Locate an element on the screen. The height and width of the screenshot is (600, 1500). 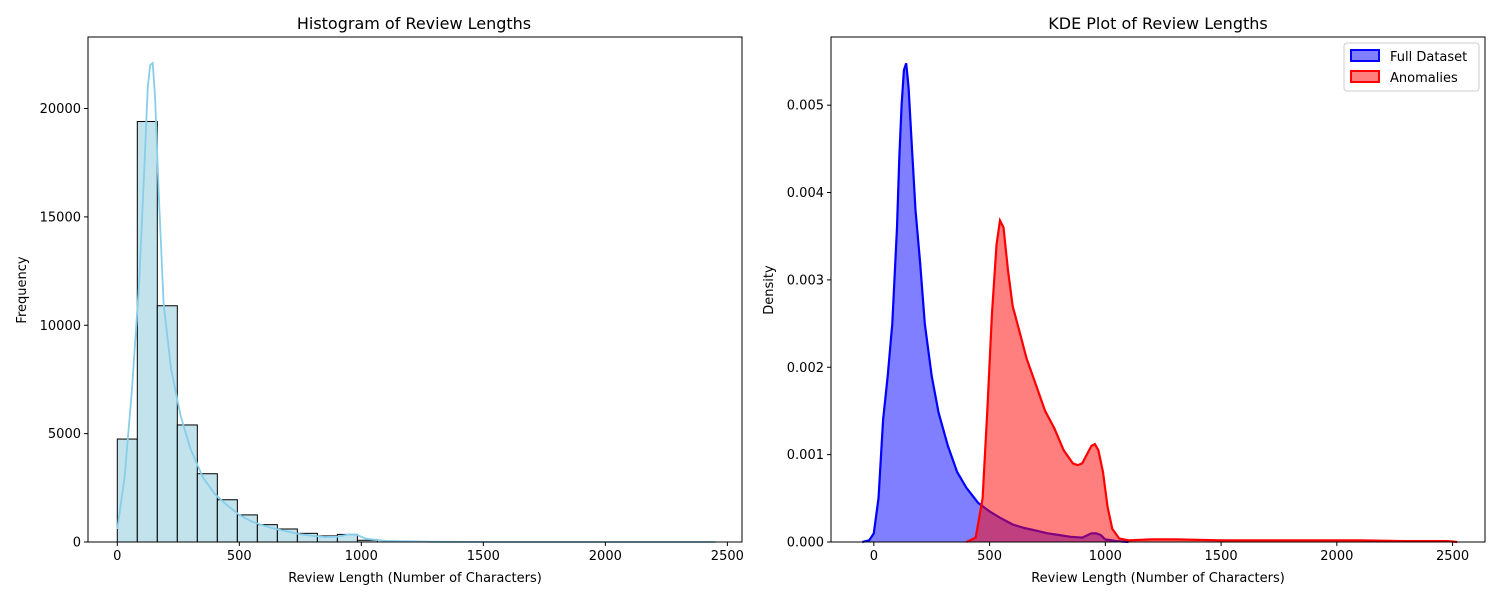
y-tick-label: 10000 is located at coordinates (60, 326).